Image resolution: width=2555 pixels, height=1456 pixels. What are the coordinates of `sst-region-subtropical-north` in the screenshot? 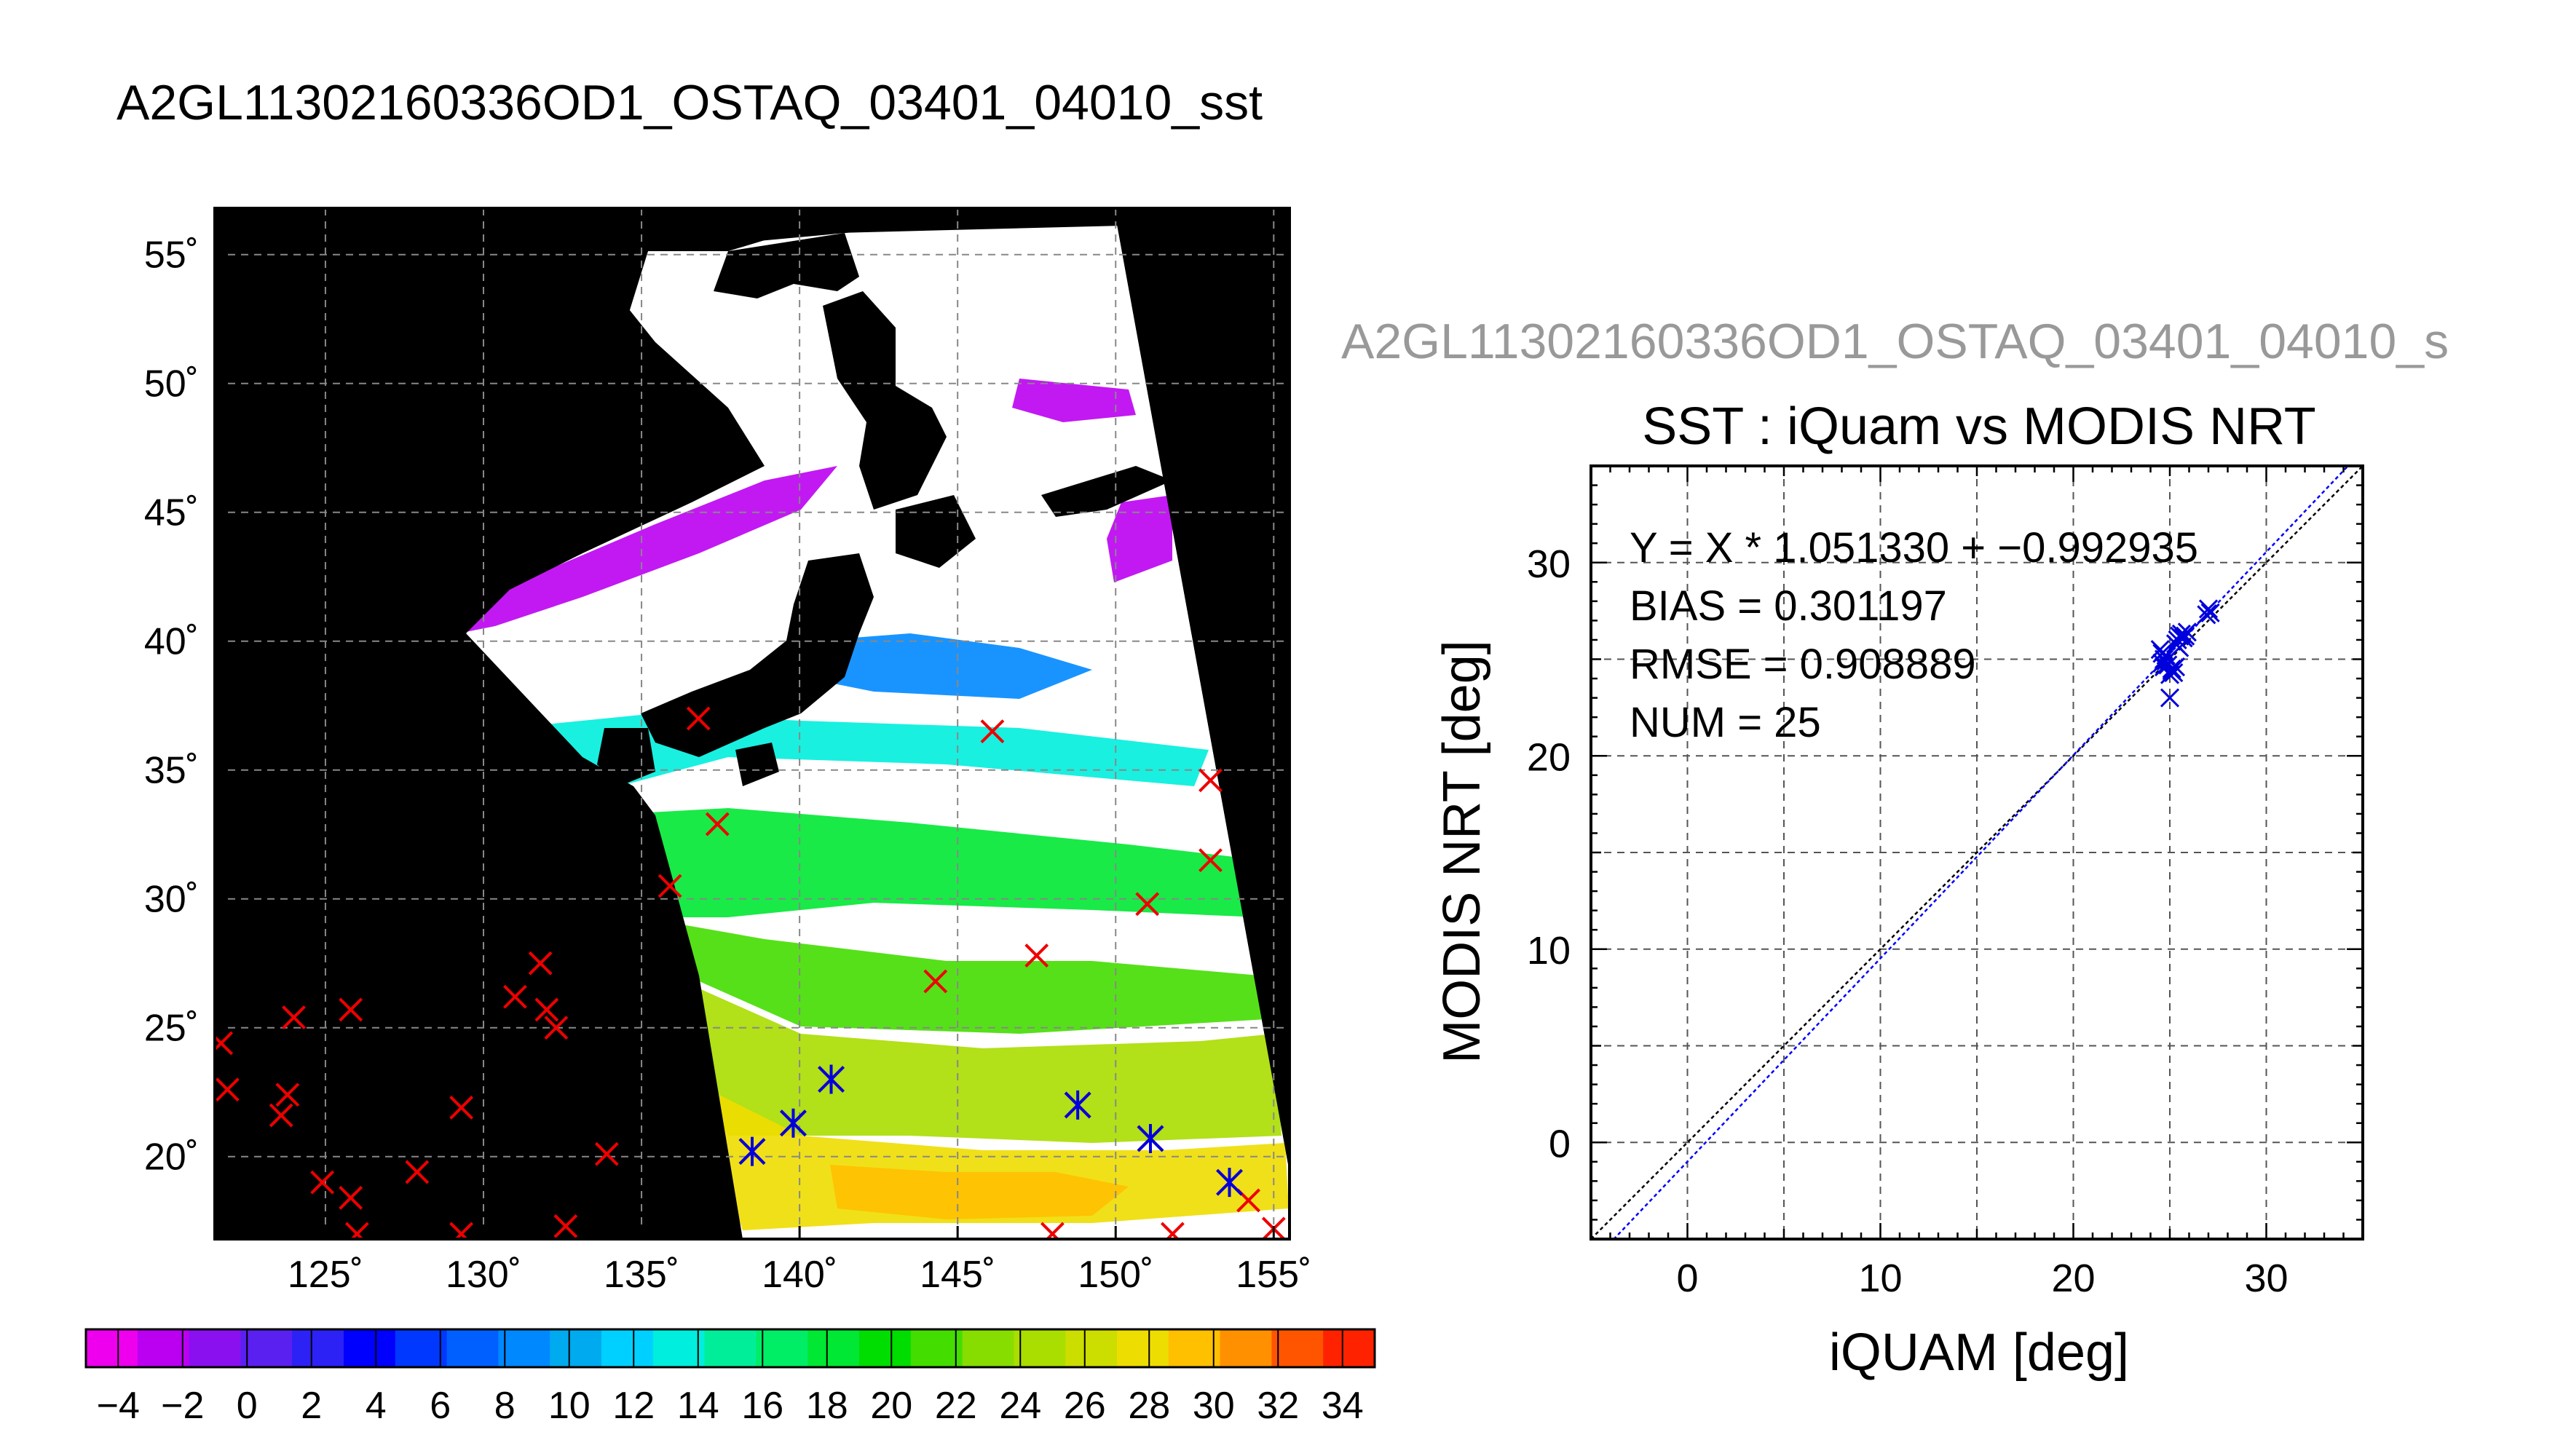 It's located at (928, 862).